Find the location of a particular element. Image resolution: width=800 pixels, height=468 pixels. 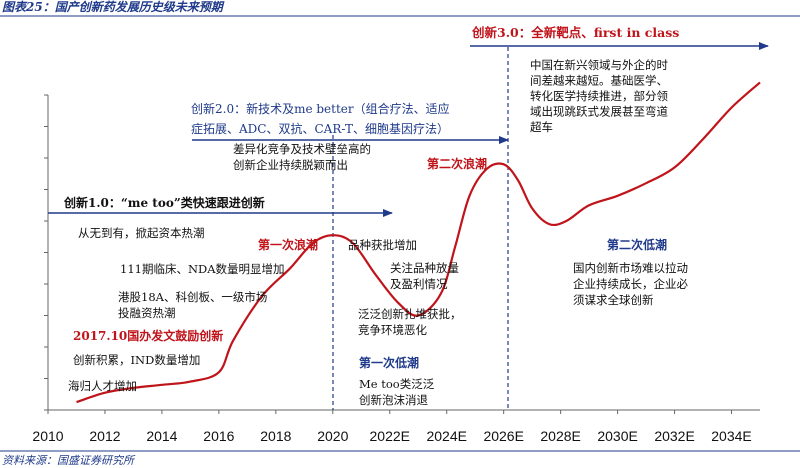

x-tick-label-2010: 2010 is located at coordinates (47, 436).